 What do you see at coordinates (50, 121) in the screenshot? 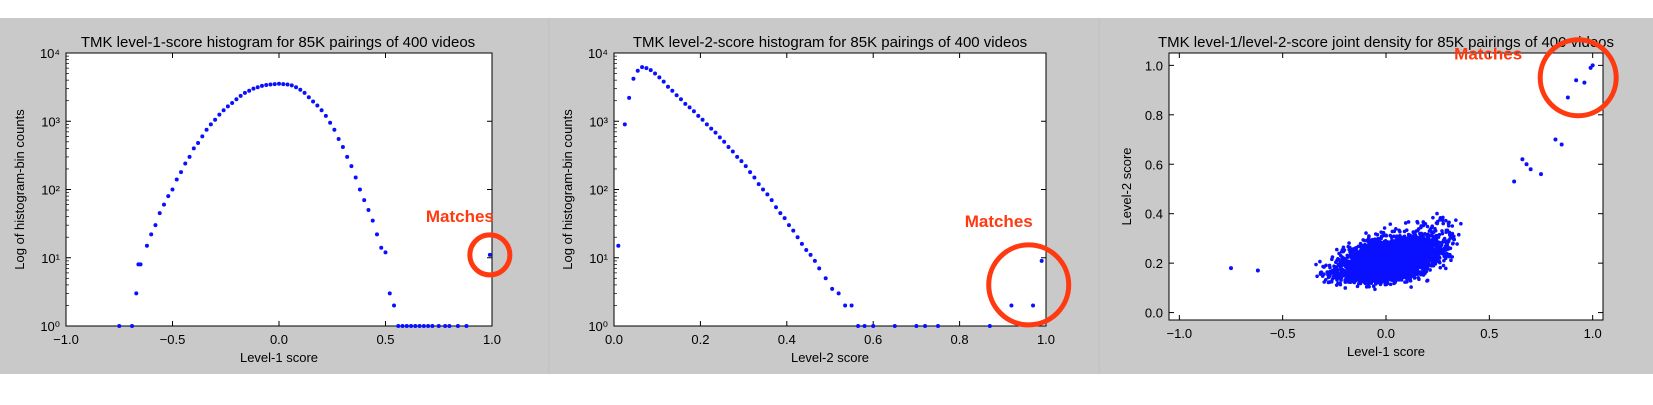
I see `y-tick-label: 10³` at bounding box center [50, 121].